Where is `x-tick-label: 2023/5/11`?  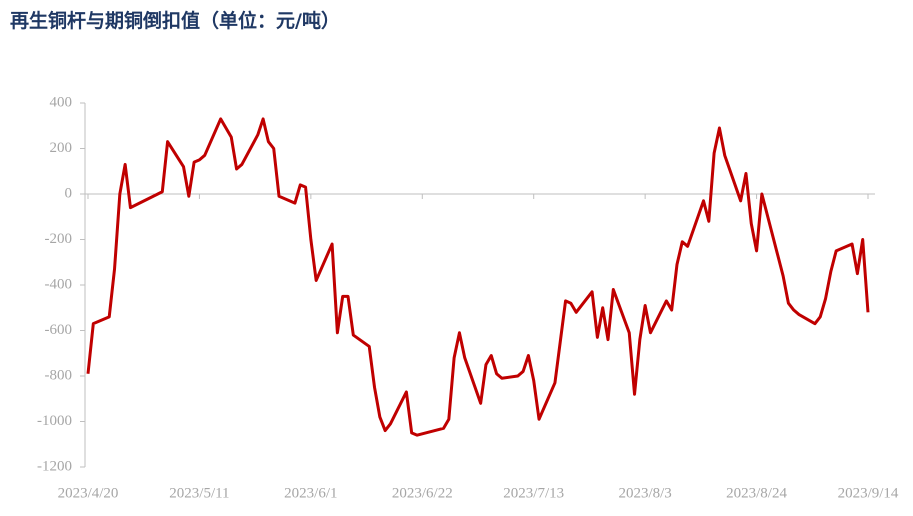
x-tick-label: 2023/5/11 is located at coordinates (199, 493).